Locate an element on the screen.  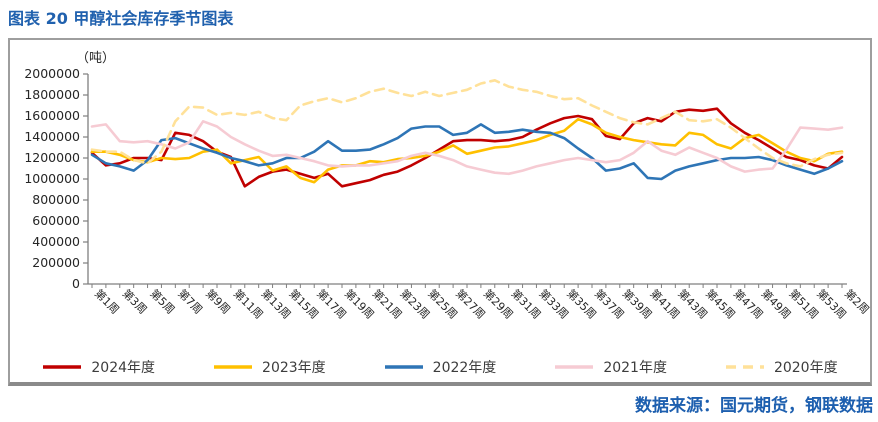
x-tick-label: 第15周 is located at coordinates (303, 303).